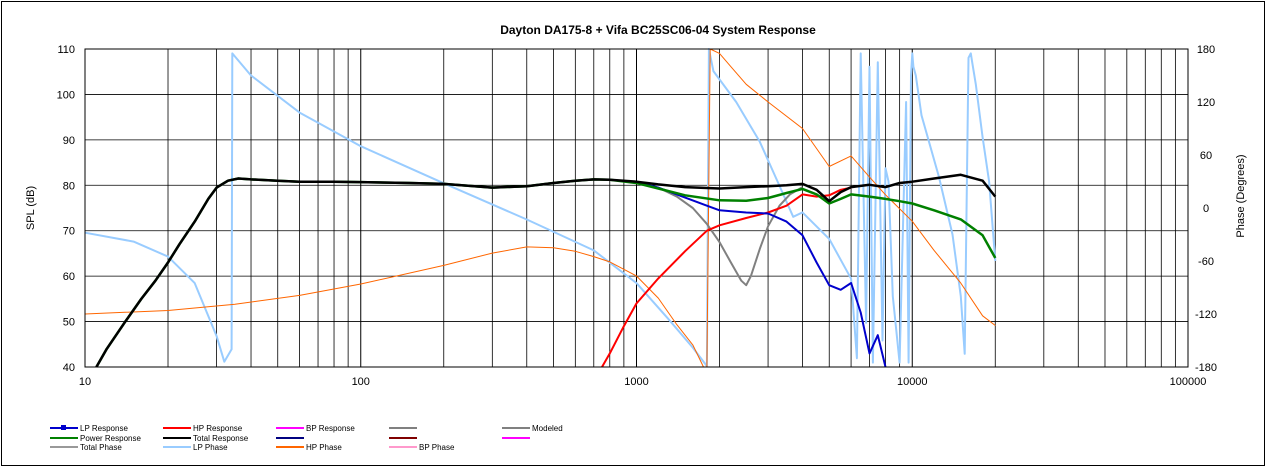 The width and height of the screenshot is (1268, 469). I want to click on x-tick-label: 100, so click(361, 382).